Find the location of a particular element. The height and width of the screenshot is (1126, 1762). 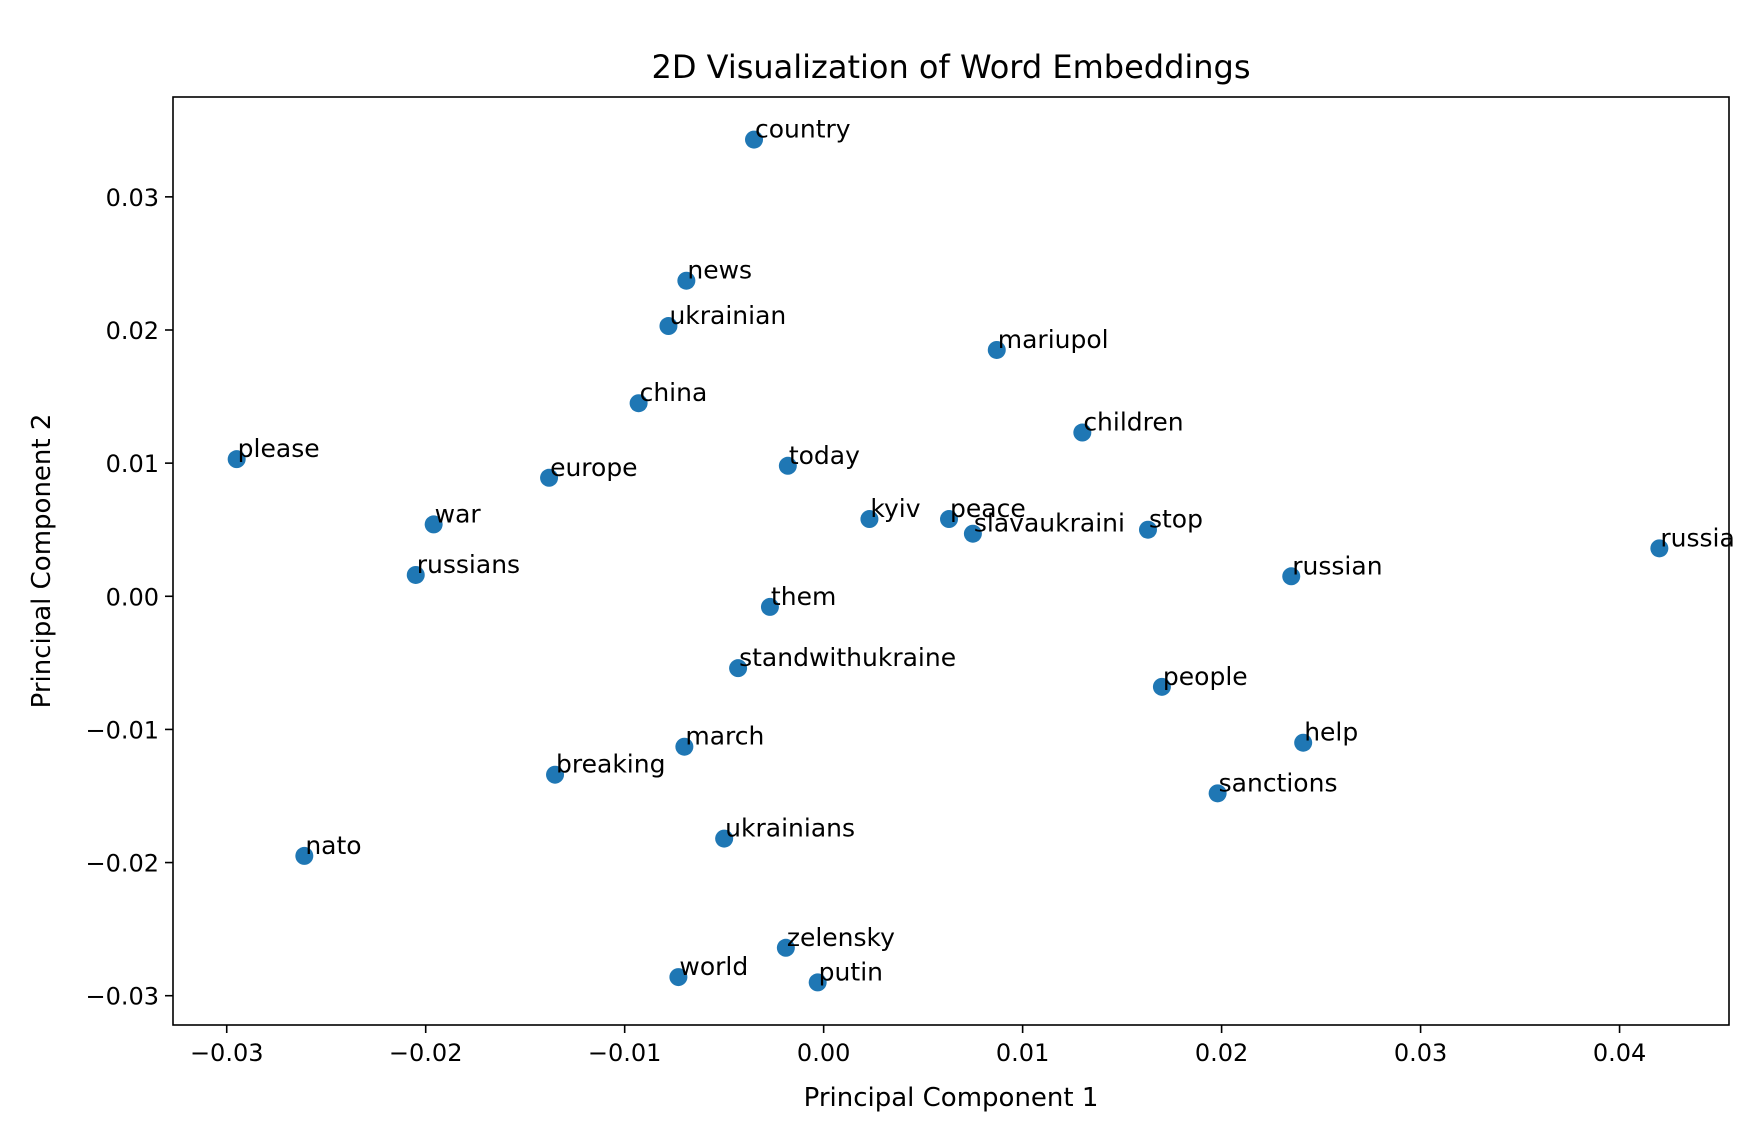

point-label: ukrainian is located at coordinates (727, 315).